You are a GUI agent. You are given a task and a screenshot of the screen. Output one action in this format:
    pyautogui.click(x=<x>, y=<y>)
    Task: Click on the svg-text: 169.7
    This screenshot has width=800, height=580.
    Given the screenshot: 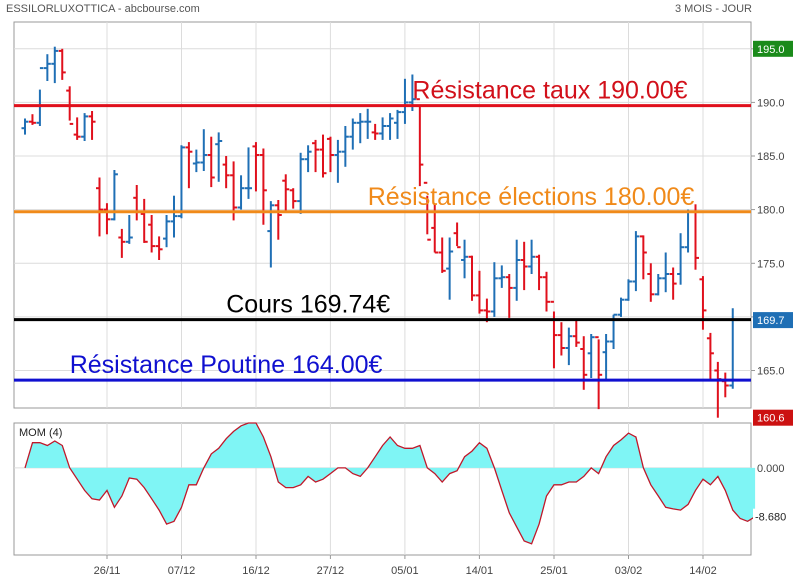 What is the action you would take?
    pyautogui.click(x=771, y=321)
    